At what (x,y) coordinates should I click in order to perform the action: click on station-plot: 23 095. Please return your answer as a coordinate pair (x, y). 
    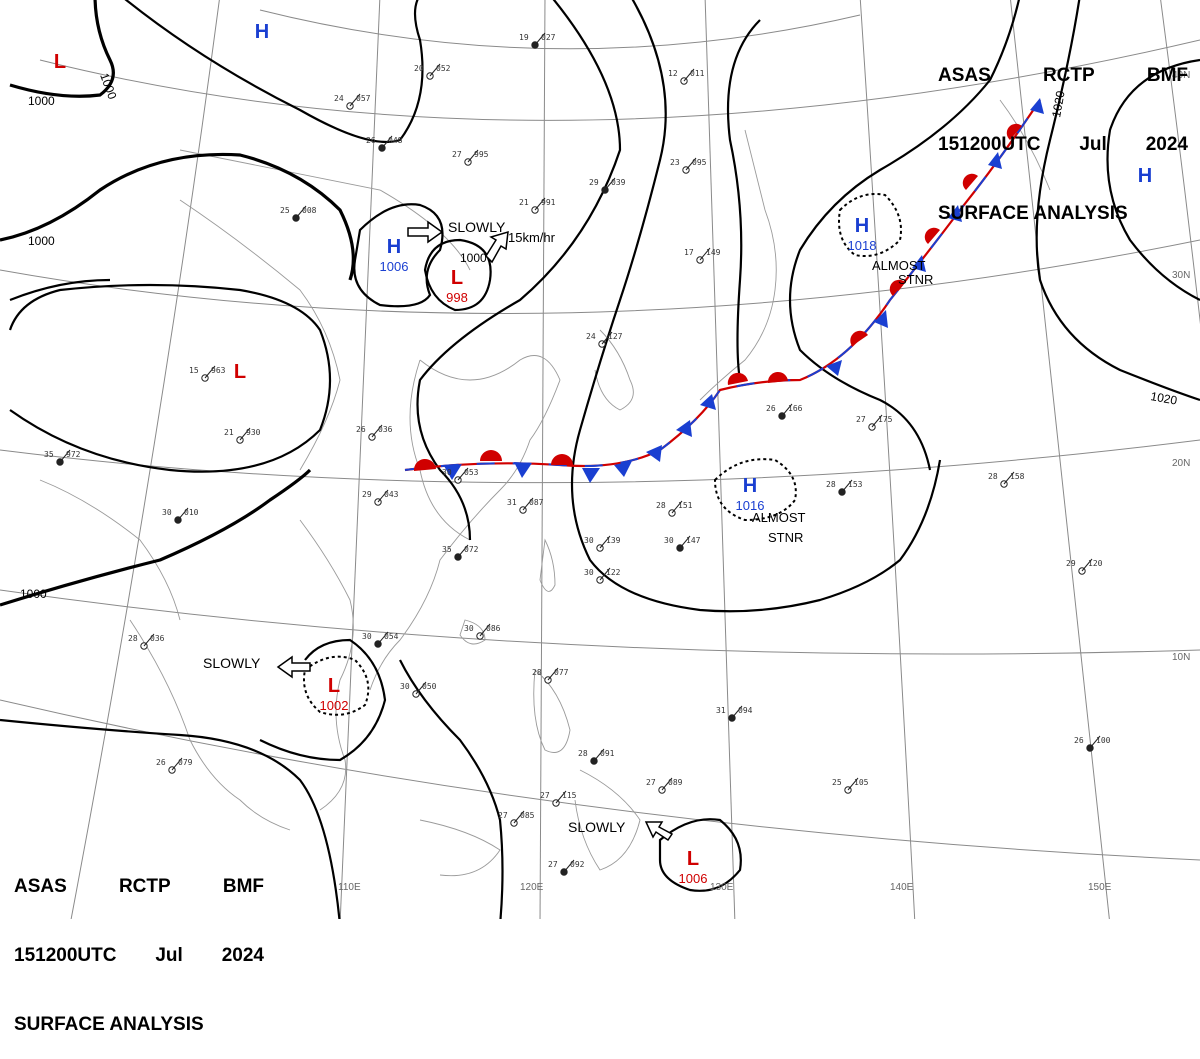
    Looking at the image, I should click on (688, 165).